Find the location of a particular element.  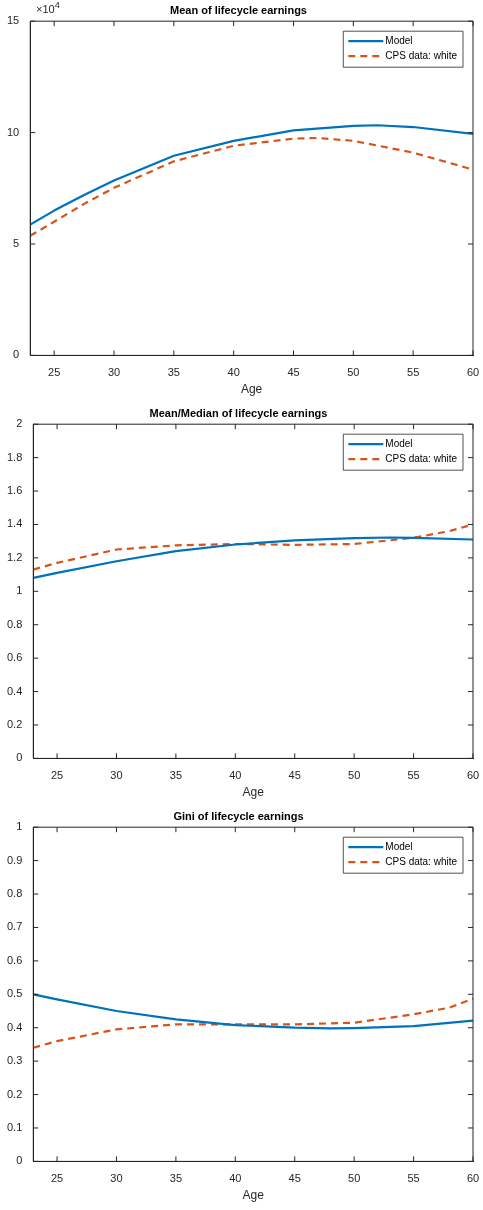

y-tick-label: 5 is located at coordinates (16, 243).